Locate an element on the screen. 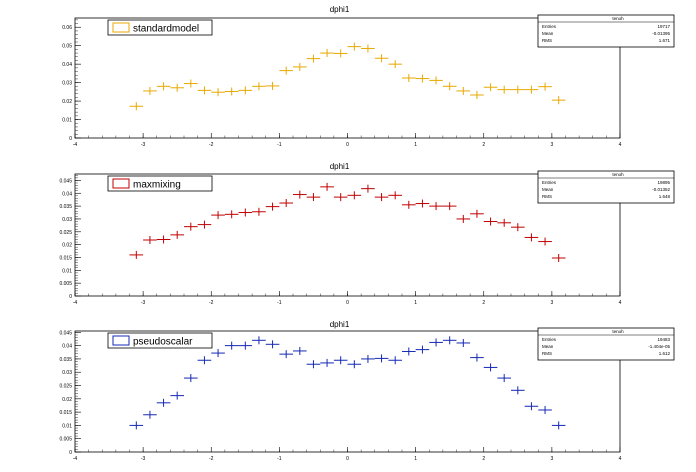  chart-title: dphi1 is located at coordinates (340, 166).